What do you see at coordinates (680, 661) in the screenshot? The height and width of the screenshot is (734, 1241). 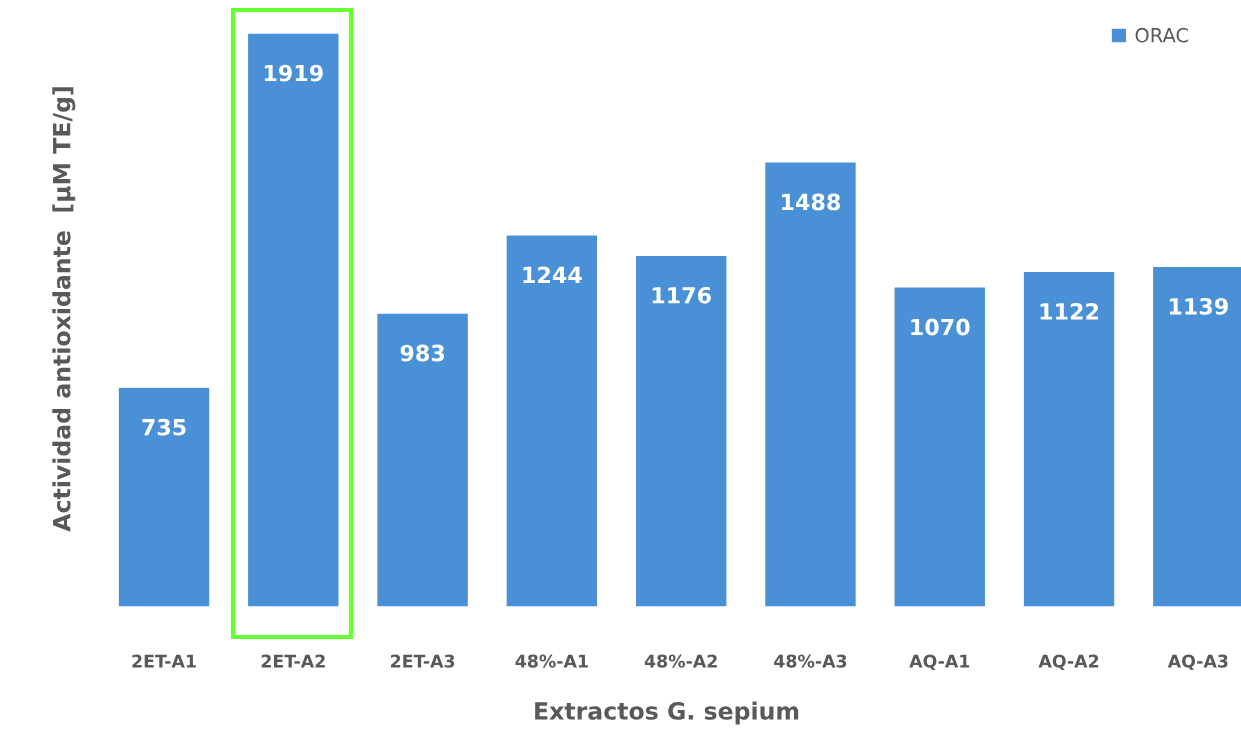 I see `x-tick-label: 48%-A2` at bounding box center [680, 661].